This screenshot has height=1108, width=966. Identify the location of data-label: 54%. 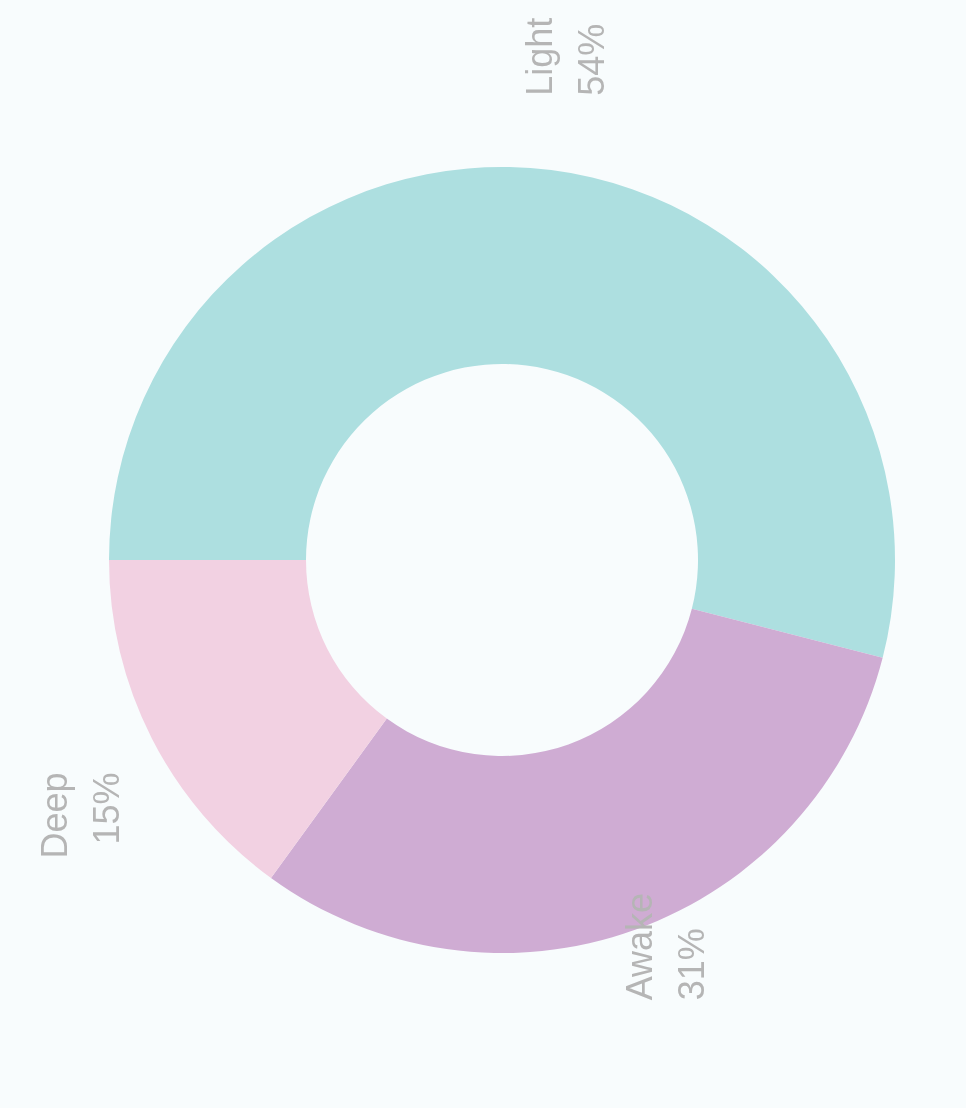
(592, 59).